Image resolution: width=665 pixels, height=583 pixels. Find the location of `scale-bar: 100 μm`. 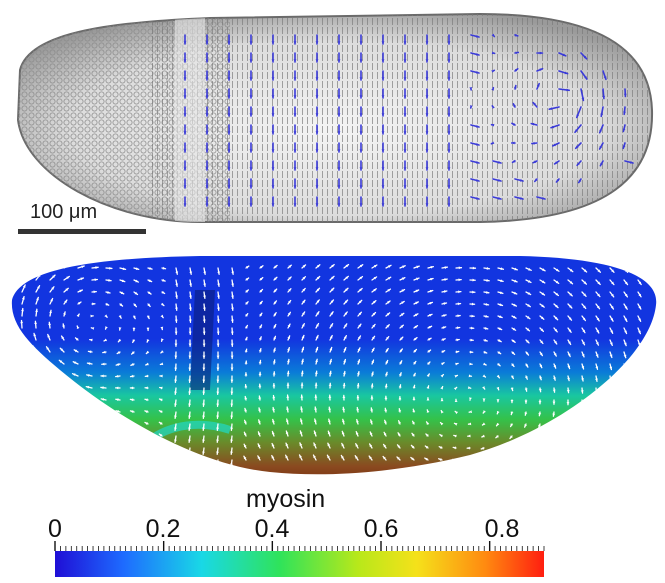

scale-bar: 100 μm is located at coordinates (82, 217).